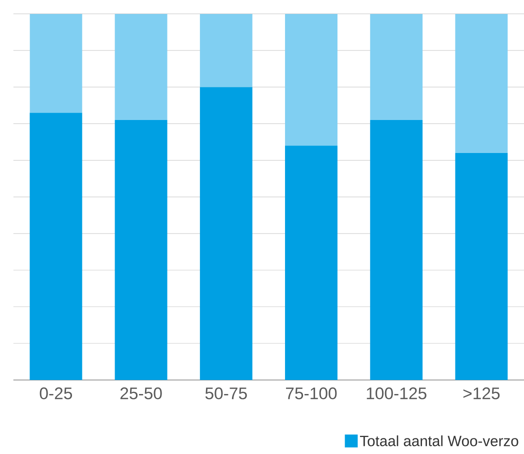 Image resolution: width=524 pixels, height=454 pixels. I want to click on x-tick-label: 50-75, so click(226, 393).